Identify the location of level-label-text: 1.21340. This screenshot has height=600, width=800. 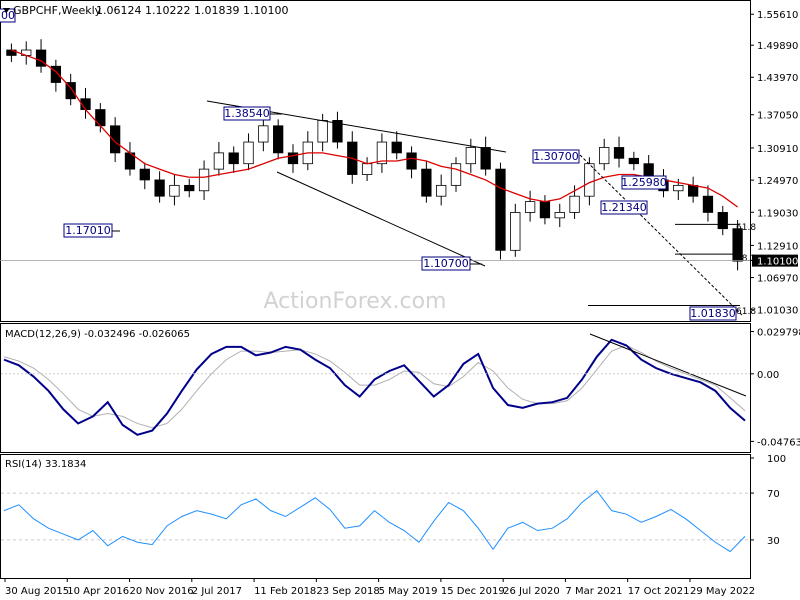
(624, 207).